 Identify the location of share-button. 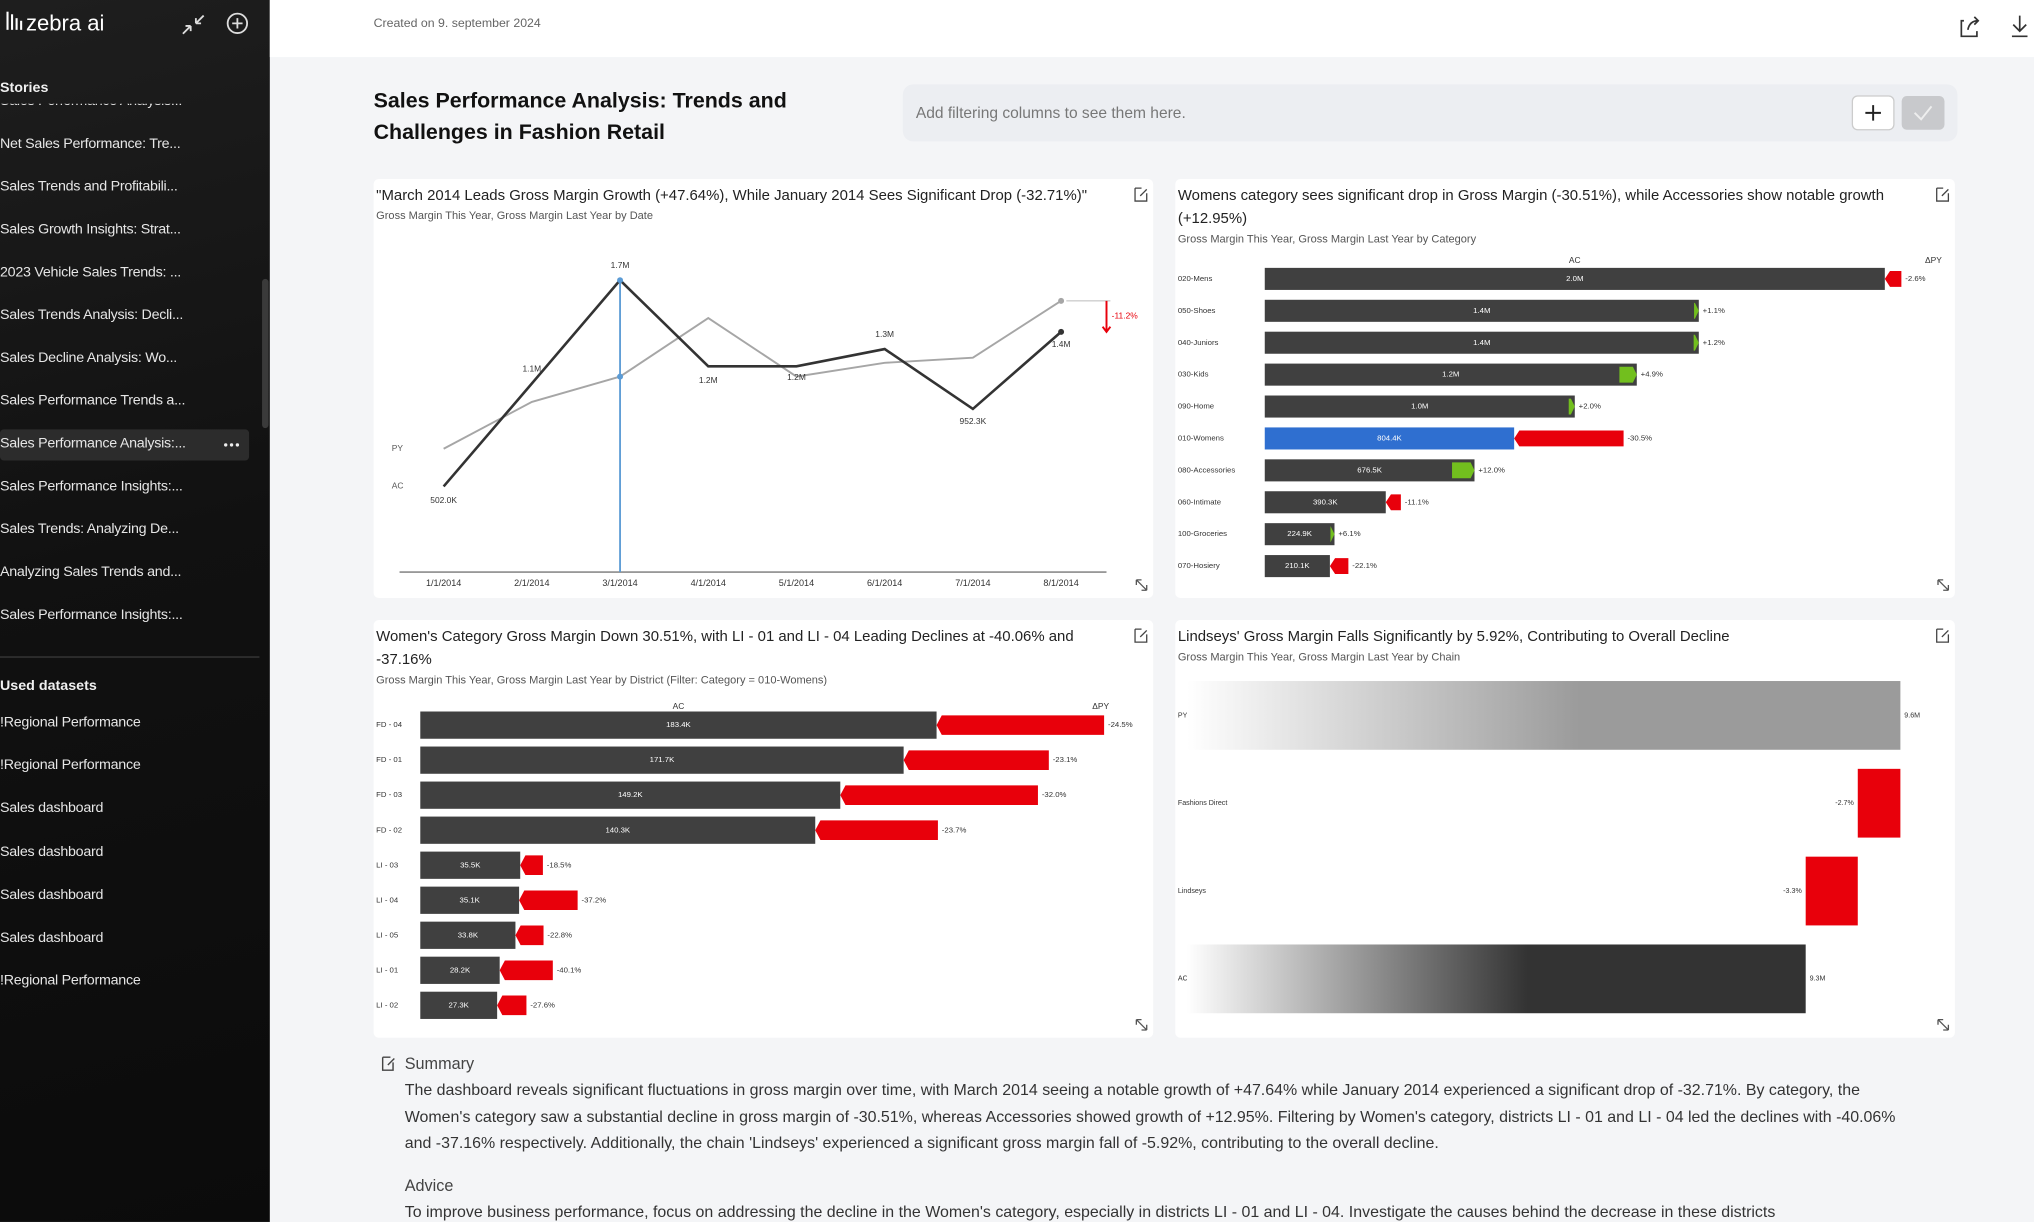
(1970, 27).